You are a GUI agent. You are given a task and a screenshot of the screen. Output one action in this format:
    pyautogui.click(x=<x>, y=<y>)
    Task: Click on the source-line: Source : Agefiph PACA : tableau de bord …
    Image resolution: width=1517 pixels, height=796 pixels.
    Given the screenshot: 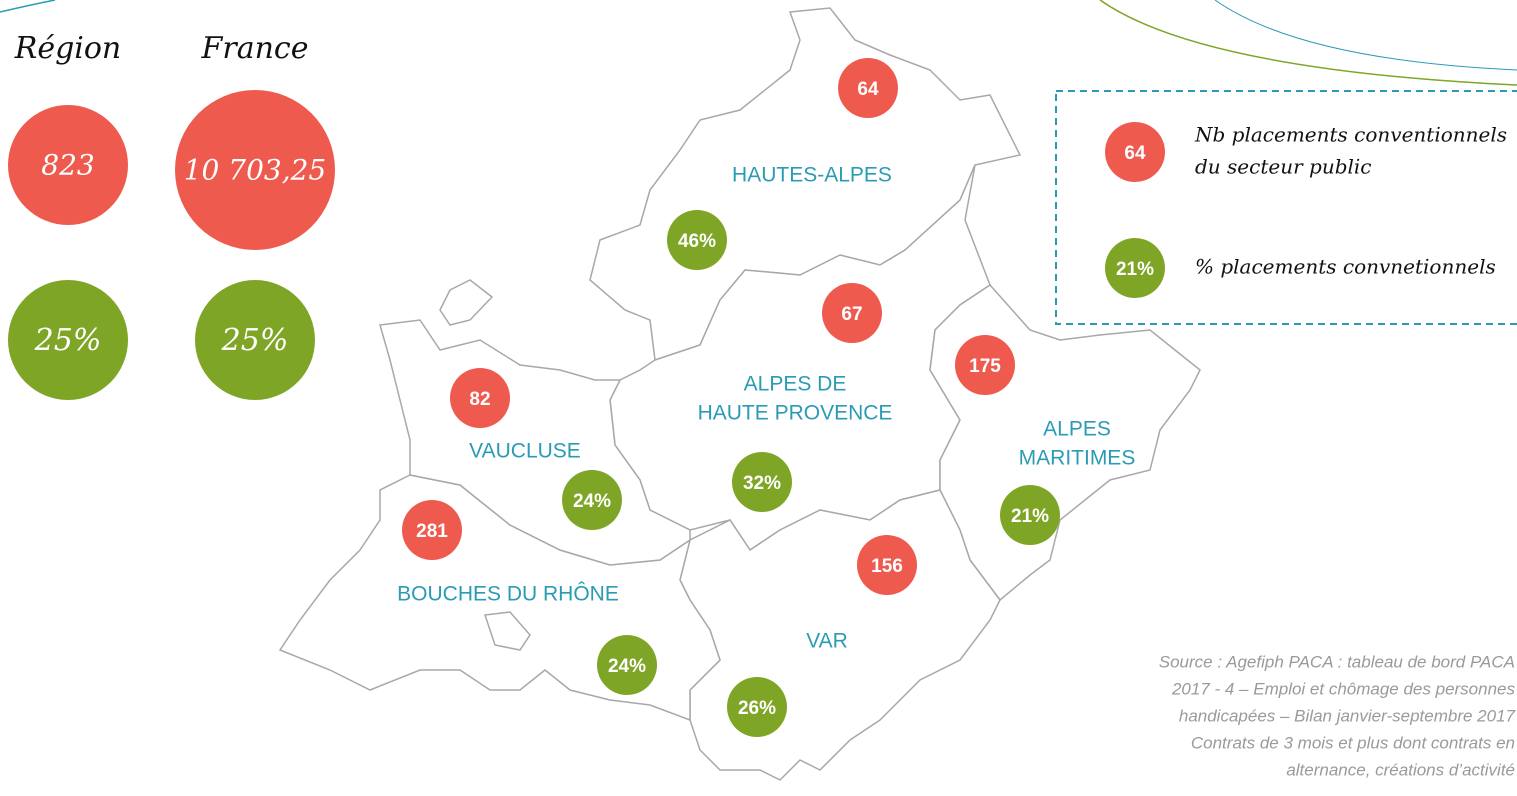 What is the action you would take?
    pyautogui.click(x=1337, y=661)
    